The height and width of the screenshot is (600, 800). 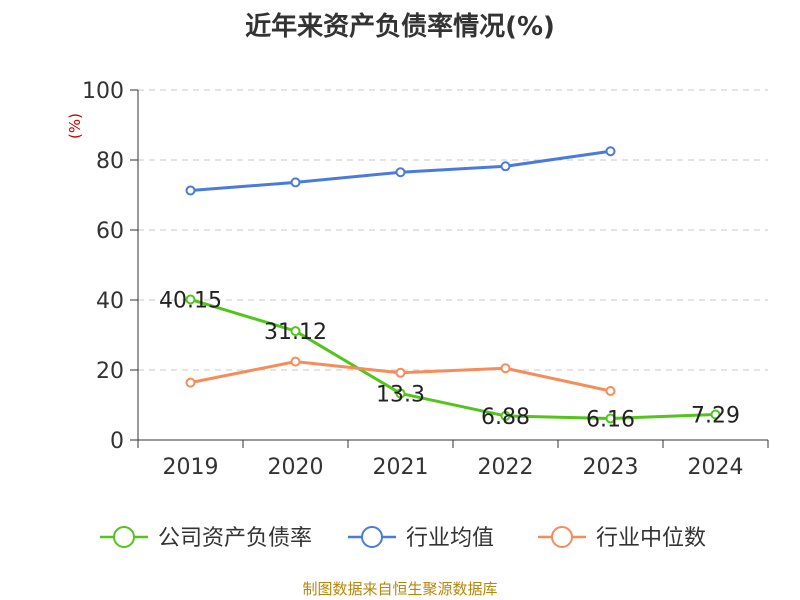 I want to click on y-tick-label: 20, so click(x=110, y=371).